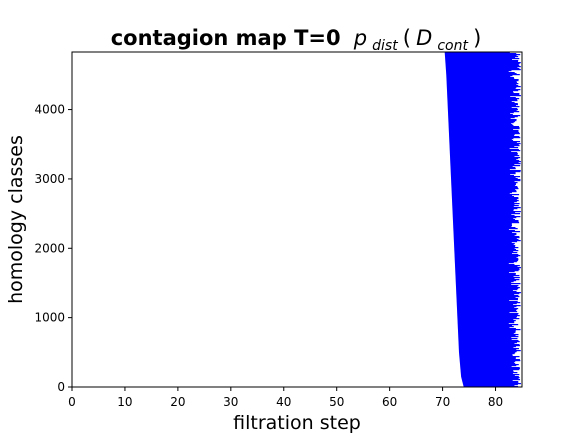  Describe the element at coordinates (49, 318) in the screenshot. I see `y-tick-label: 1000` at that location.